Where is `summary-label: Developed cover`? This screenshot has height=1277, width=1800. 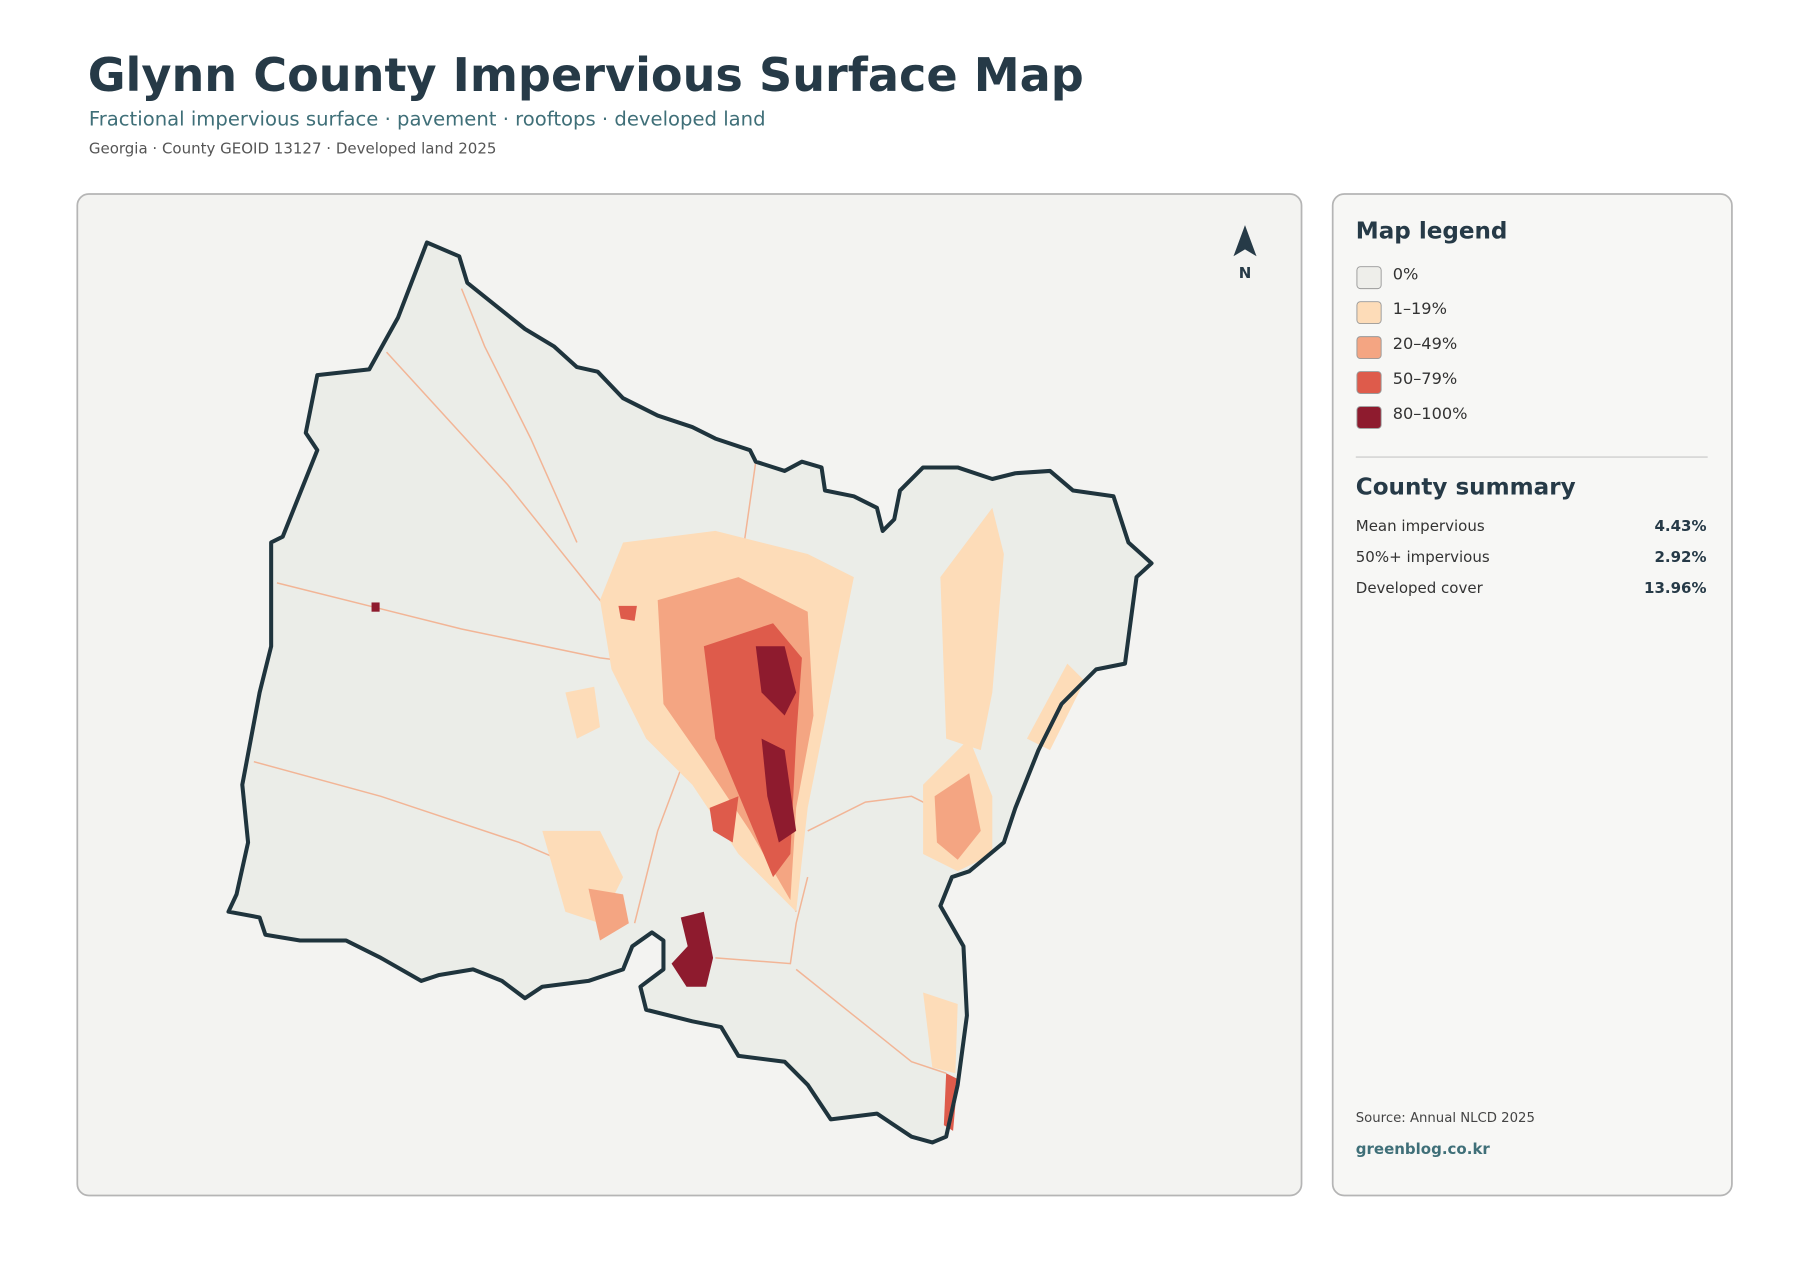
summary-label: Developed cover is located at coordinates (1420, 588).